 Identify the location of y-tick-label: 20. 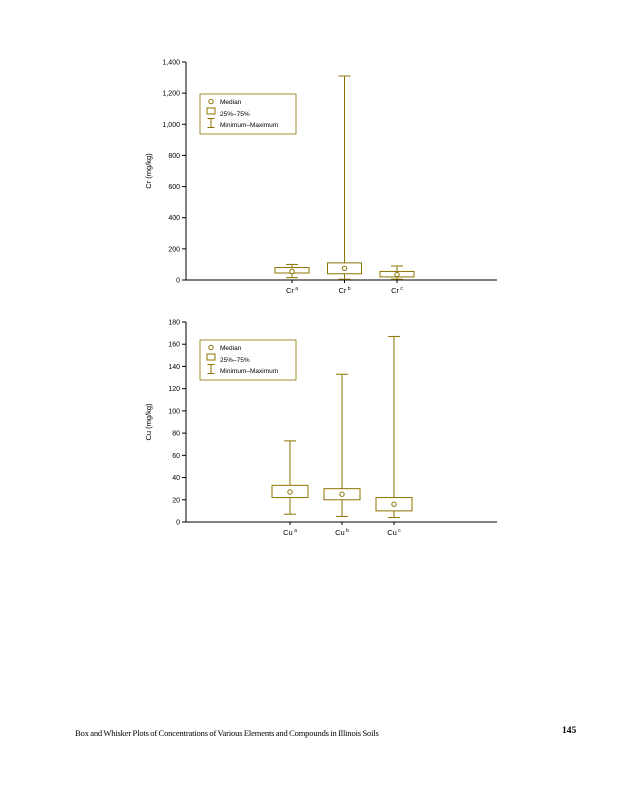
(176, 500).